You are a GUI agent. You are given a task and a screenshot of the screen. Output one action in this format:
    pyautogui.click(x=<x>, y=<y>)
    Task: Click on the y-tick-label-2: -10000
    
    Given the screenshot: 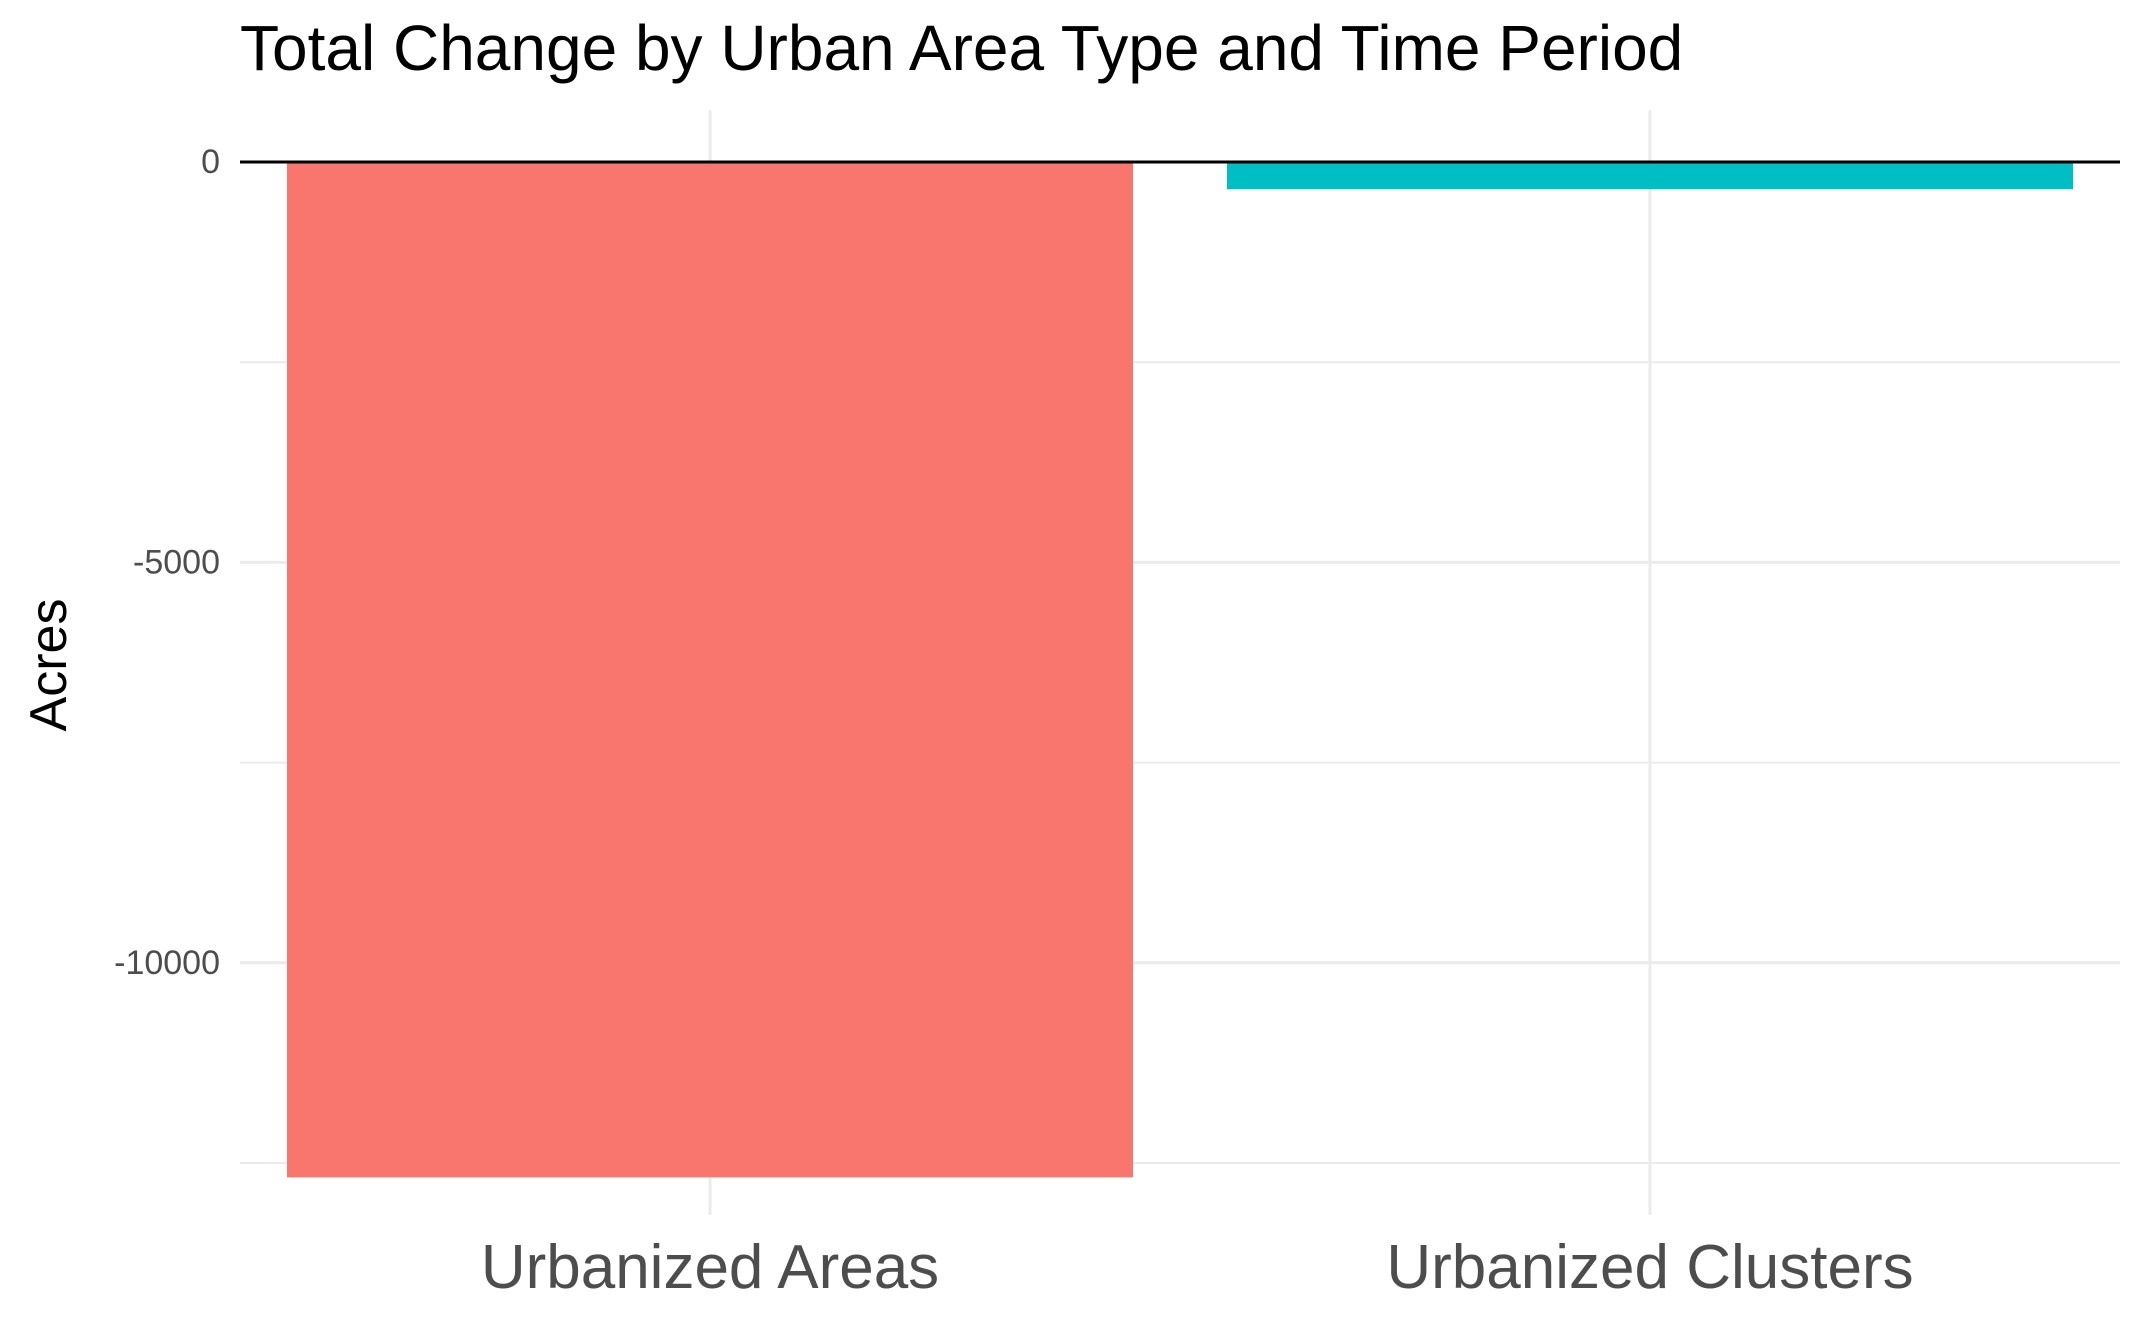 What is the action you would take?
    pyautogui.click(x=167, y=963)
    